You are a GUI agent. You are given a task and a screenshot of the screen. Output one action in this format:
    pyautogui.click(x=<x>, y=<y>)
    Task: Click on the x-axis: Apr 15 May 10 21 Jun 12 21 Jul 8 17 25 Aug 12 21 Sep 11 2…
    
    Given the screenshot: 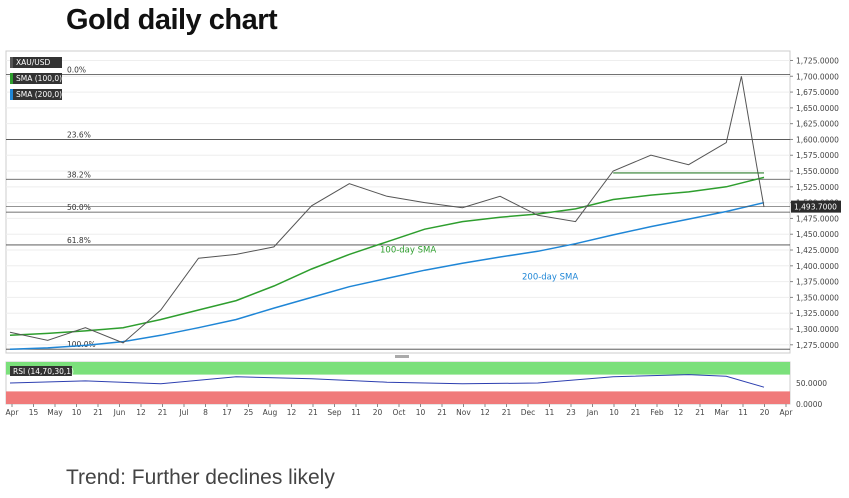 What is the action you would take?
    pyautogui.click(x=400, y=410)
    